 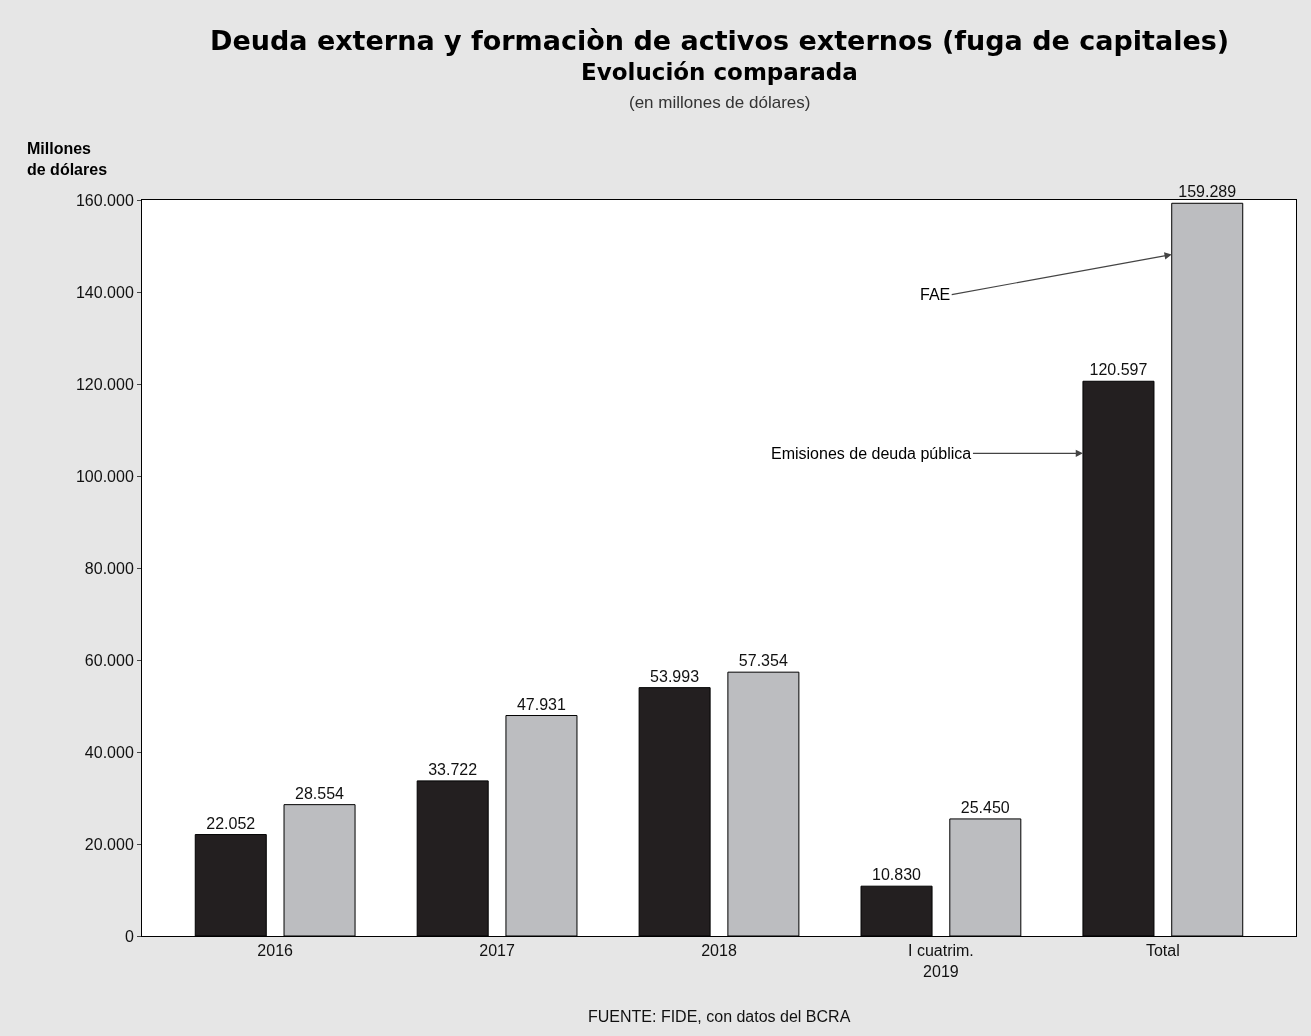 What do you see at coordinates (675, 676) in the screenshot?
I see `data-label: 53.993` at bounding box center [675, 676].